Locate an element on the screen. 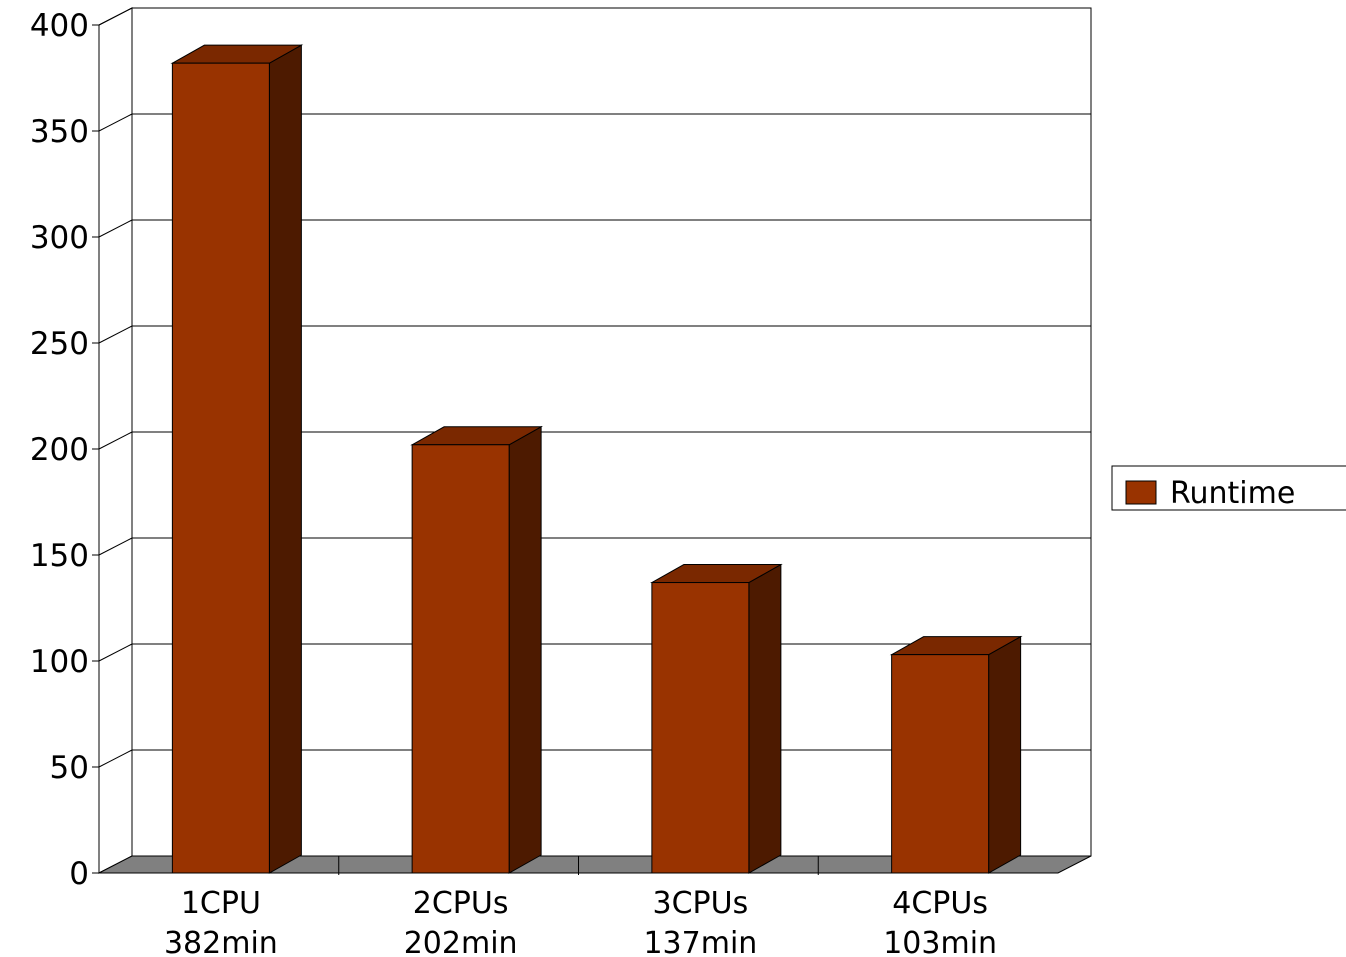 This screenshot has width=1346, height=957. x-tick-label: 137min is located at coordinates (700, 941).